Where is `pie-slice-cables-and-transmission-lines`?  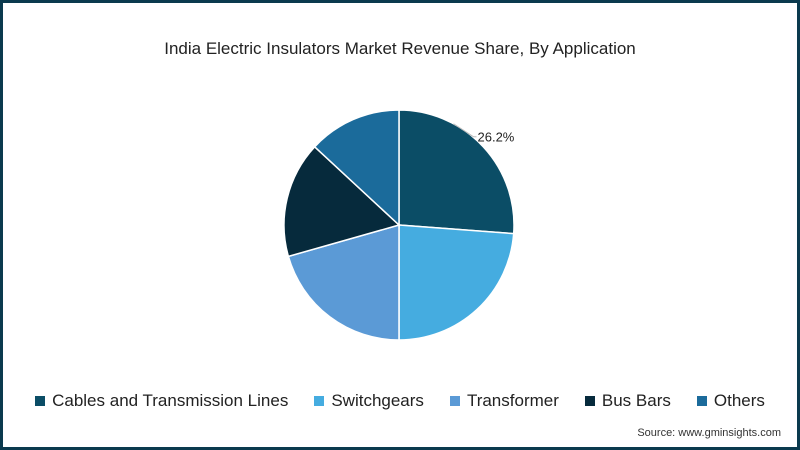
pie-slice-cables-and-transmission-lines is located at coordinates (456, 172).